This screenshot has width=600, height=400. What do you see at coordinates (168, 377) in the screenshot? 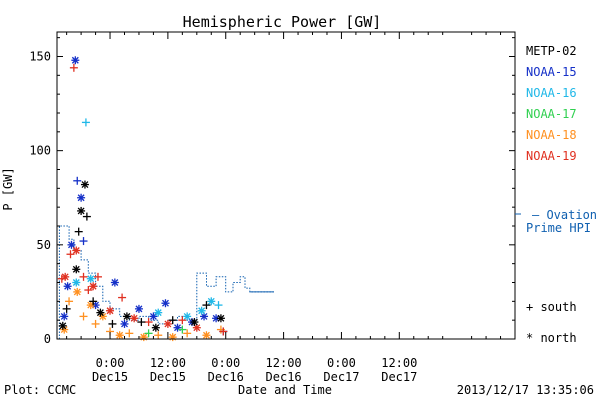
I see `x-tick-date: Dec15` at bounding box center [168, 377].